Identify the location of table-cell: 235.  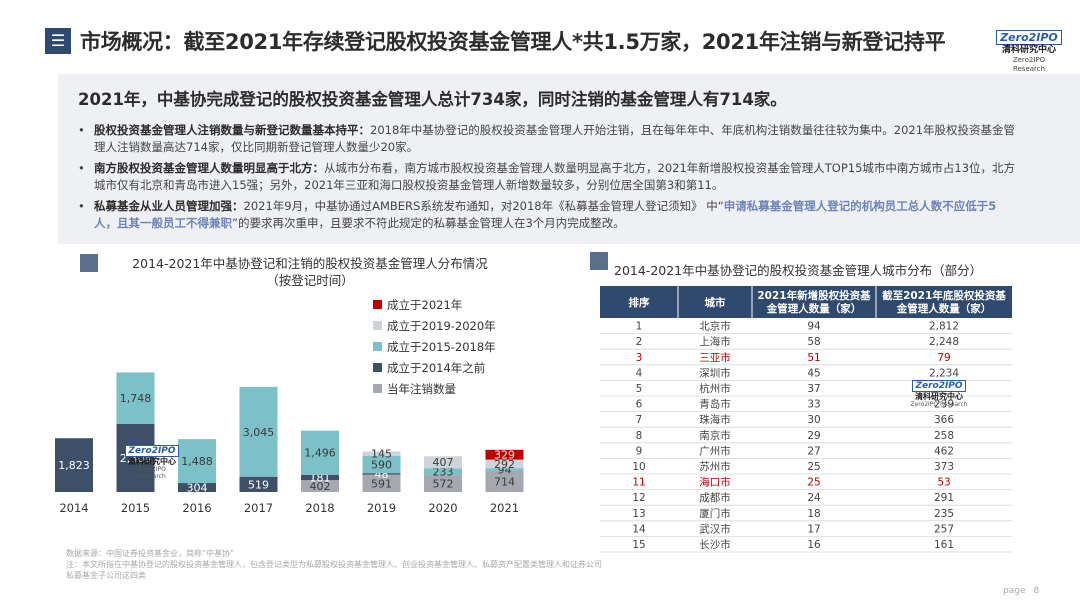
(944, 514).